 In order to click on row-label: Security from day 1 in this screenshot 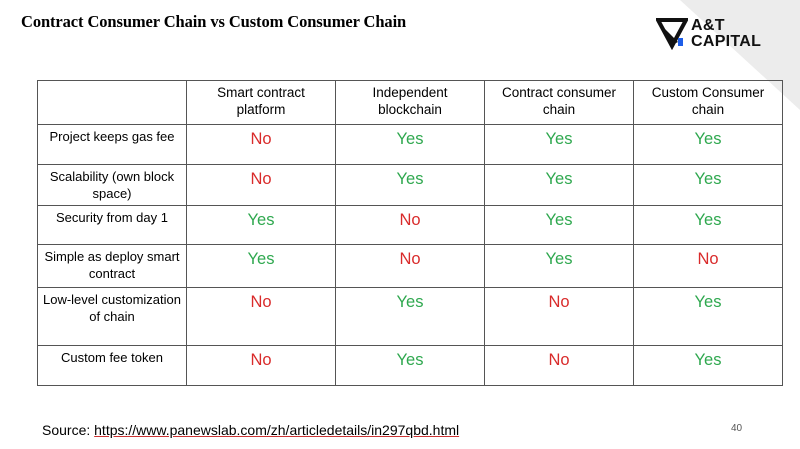, I will do `click(112, 225)`.